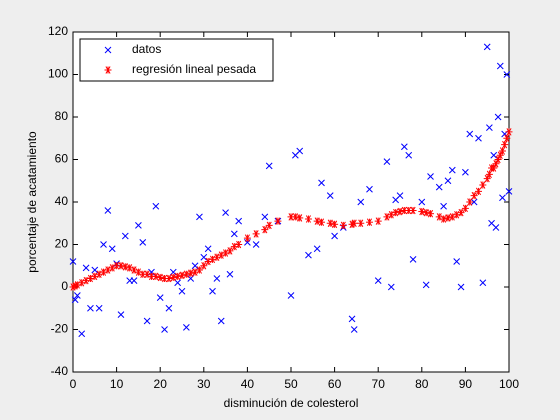 Image resolution: width=560 pixels, height=420 pixels. What do you see at coordinates (60, 329) in the screenshot?
I see `y-tick-label: -20` at bounding box center [60, 329].